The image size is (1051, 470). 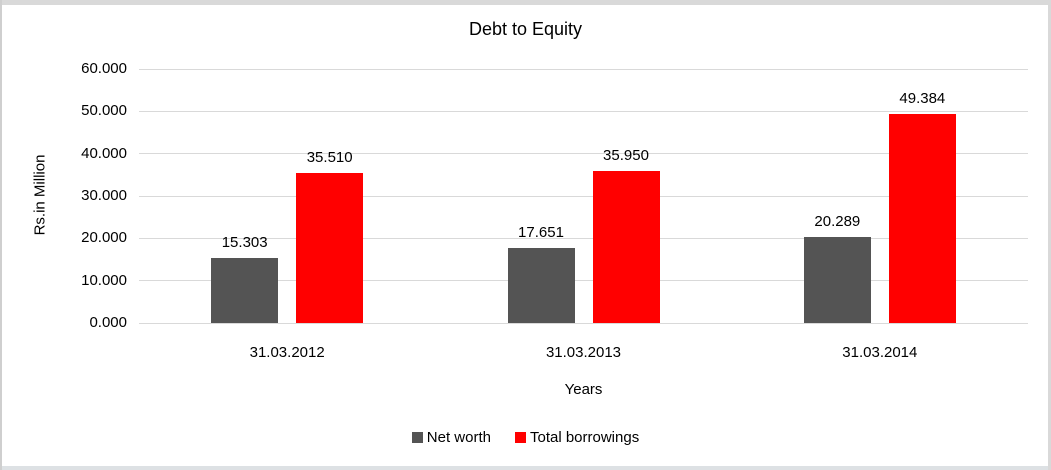 What do you see at coordinates (525, 2) in the screenshot?
I see `frame-border-top` at bounding box center [525, 2].